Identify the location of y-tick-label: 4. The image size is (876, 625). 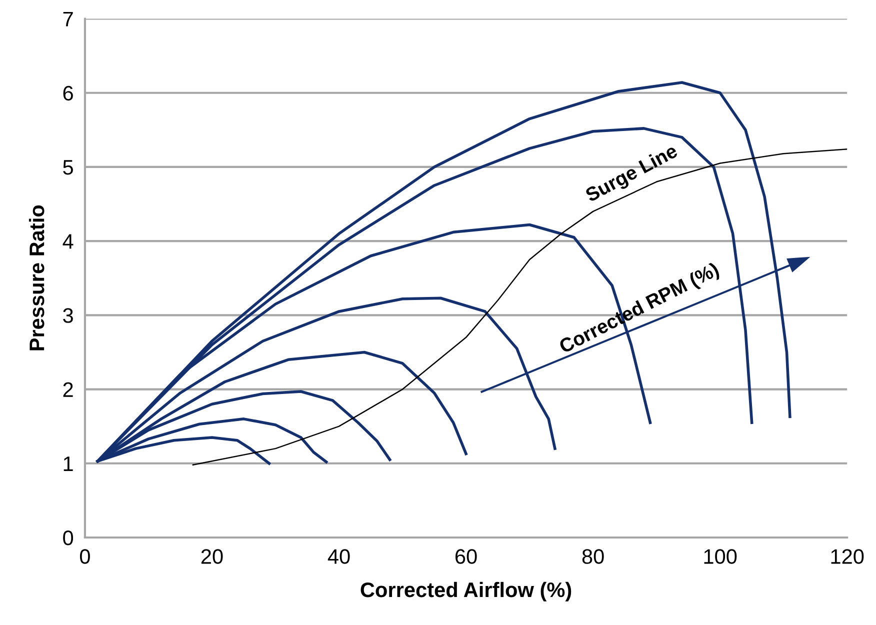
(68, 241).